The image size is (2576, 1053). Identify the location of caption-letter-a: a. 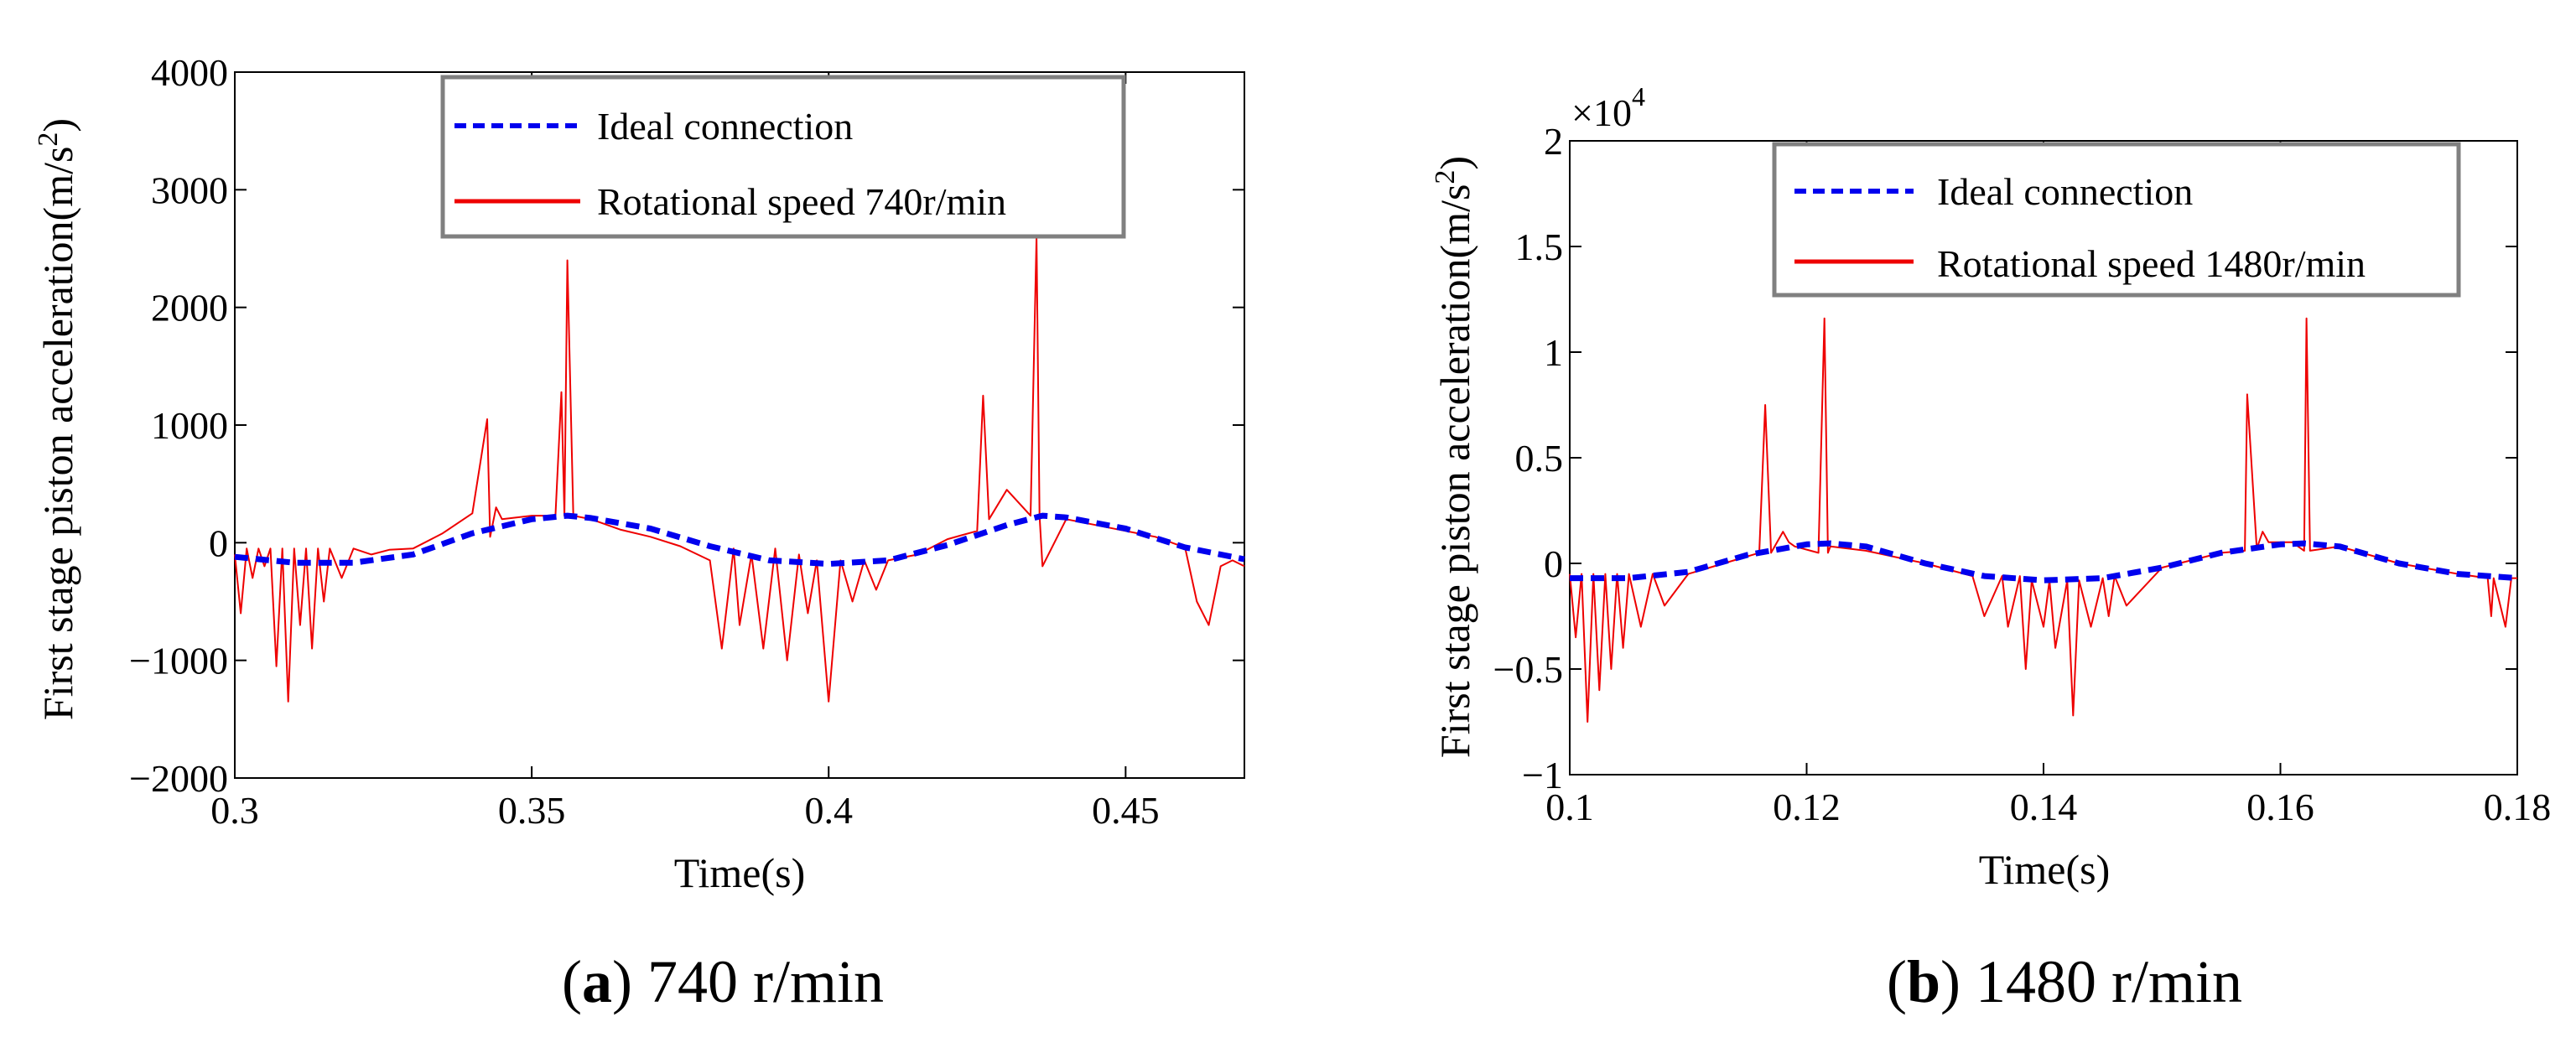
(596, 981).